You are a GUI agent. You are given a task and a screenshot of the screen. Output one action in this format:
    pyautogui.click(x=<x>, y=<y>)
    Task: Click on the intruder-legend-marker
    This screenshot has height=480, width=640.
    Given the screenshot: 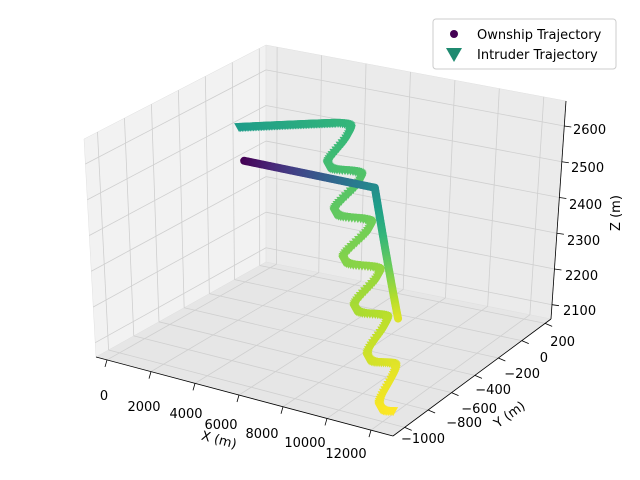 What is the action you would take?
    pyautogui.click(x=454, y=55)
    